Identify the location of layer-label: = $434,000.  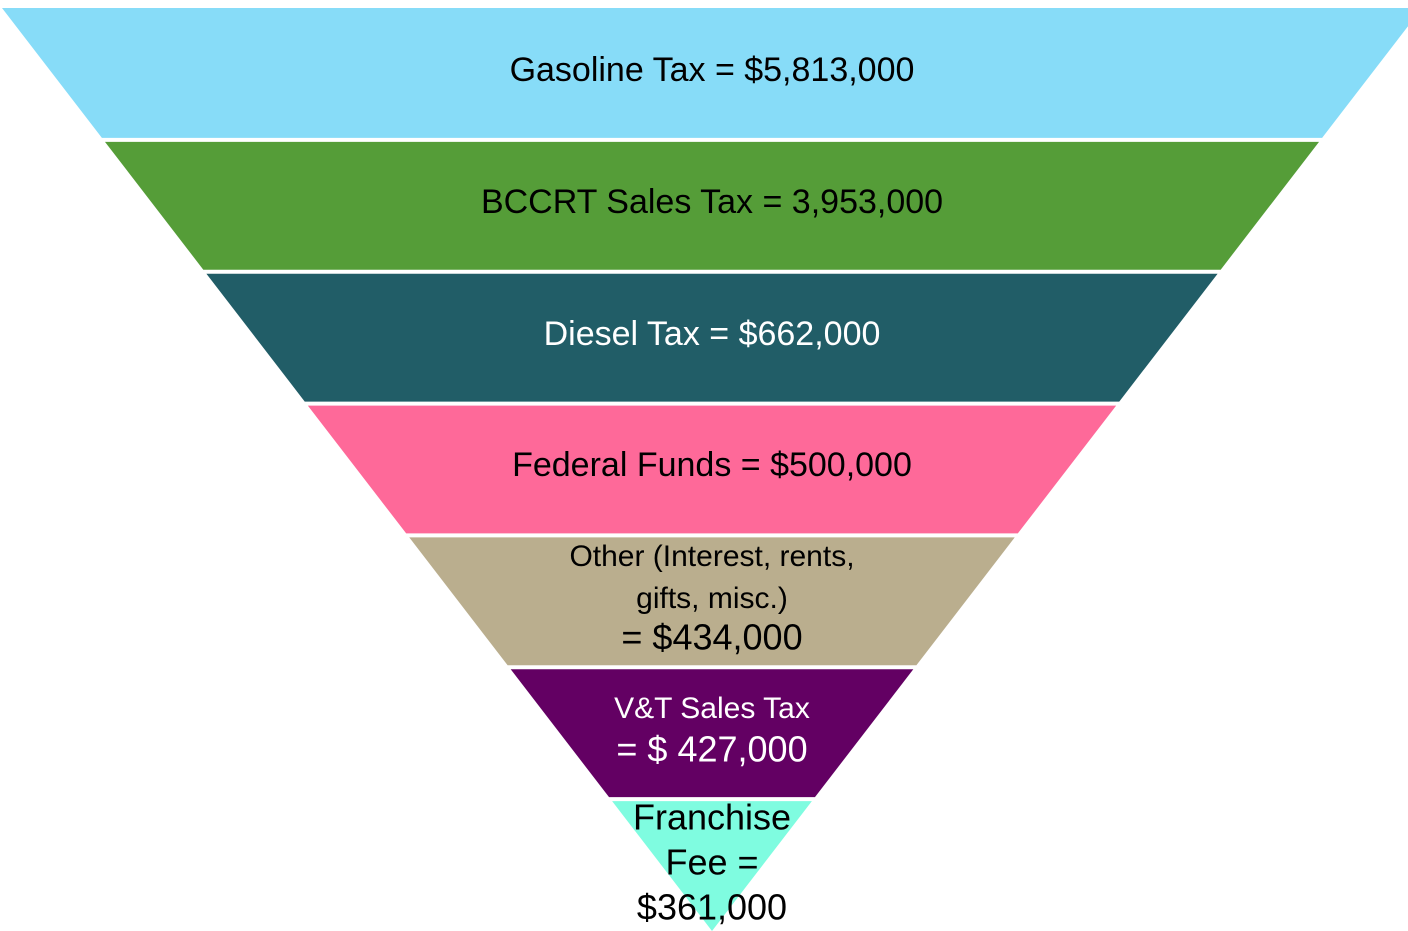
(711, 637).